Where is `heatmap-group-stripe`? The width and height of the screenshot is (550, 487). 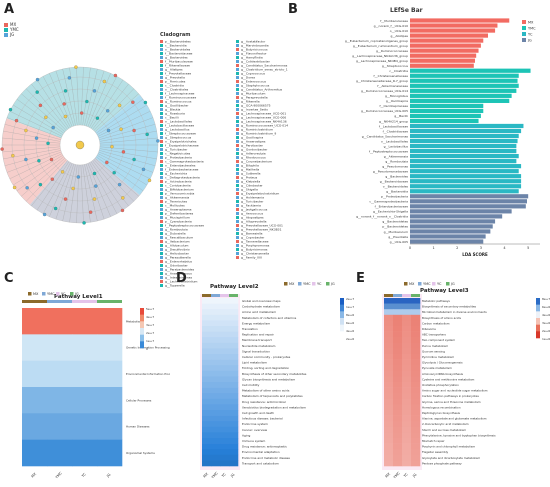 heatmap-group-stripe is located at coordinates (109, 301).